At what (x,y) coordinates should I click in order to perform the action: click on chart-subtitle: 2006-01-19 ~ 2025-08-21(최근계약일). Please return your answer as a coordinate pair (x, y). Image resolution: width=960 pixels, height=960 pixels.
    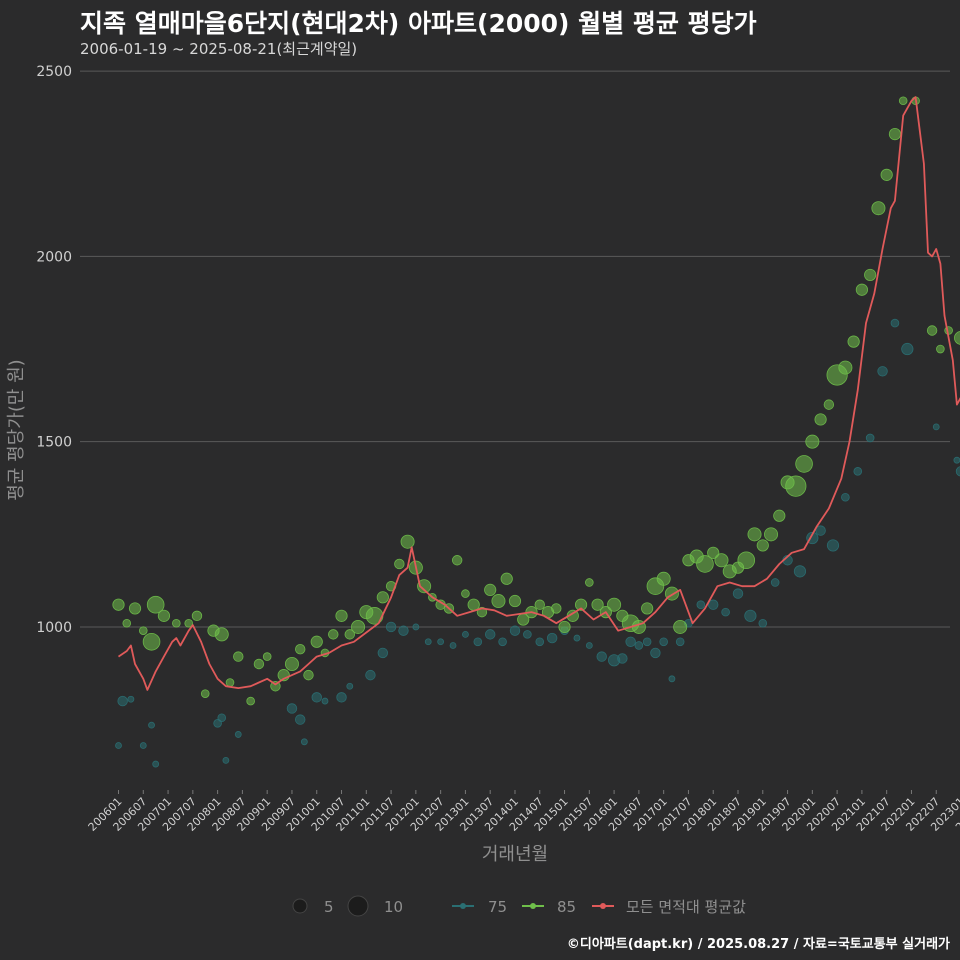
    Looking at the image, I should click on (219, 49).